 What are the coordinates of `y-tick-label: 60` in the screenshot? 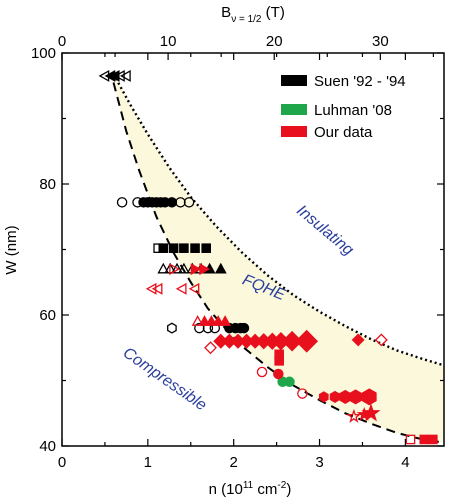 It's located at (47, 315).